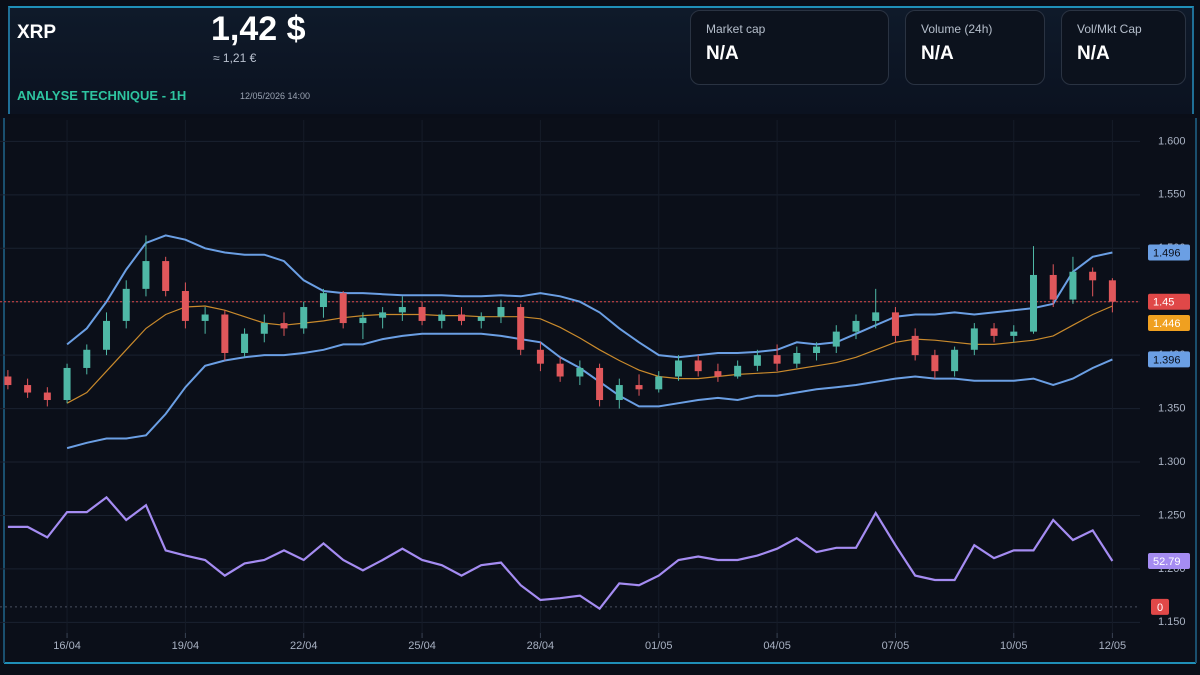  Describe the element at coordinates (1172, 195) in the screenshot. I see `y-tick-label: 1.550` at that location.